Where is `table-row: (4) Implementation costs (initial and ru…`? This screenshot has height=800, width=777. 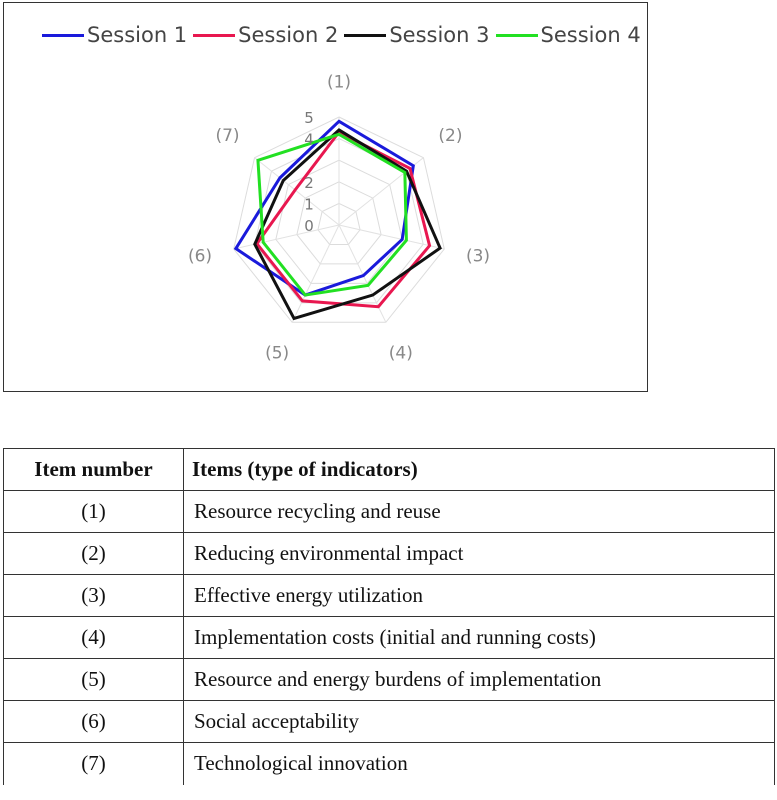 table-row: (4) Implementation costs (initial and ru… is located at coordinates (389, 637).